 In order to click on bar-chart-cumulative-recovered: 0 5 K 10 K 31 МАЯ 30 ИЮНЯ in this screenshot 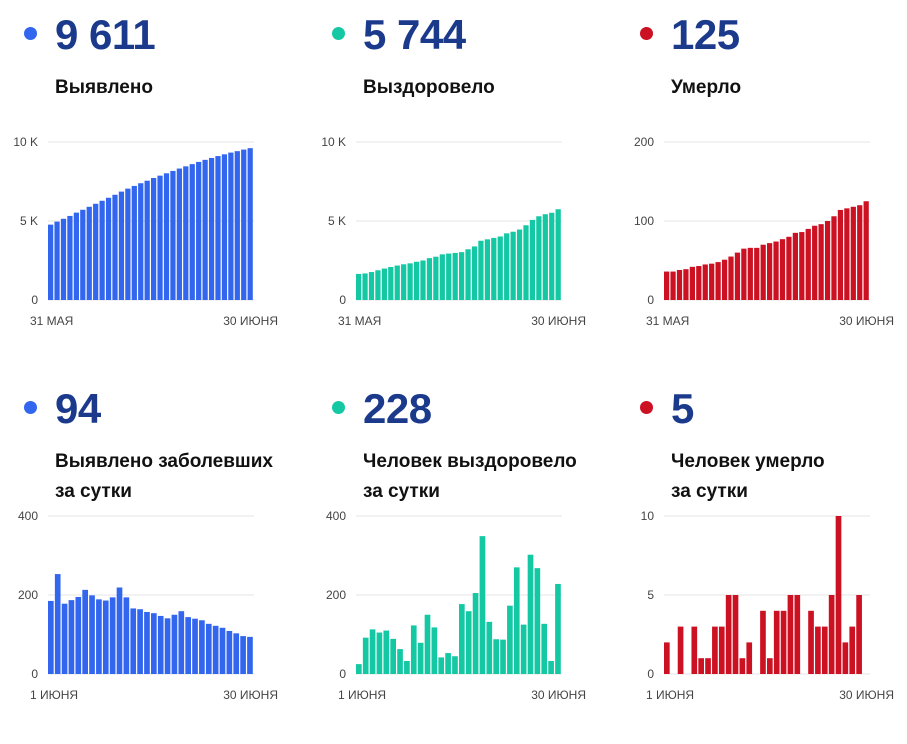, I will do `click(453, 231)`.